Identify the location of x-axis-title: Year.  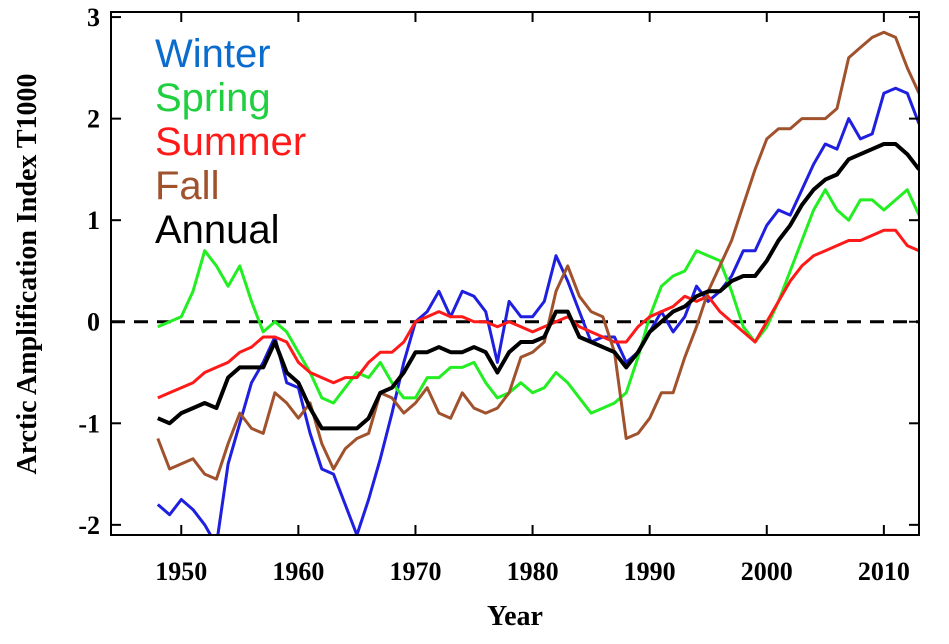
(515, 616).